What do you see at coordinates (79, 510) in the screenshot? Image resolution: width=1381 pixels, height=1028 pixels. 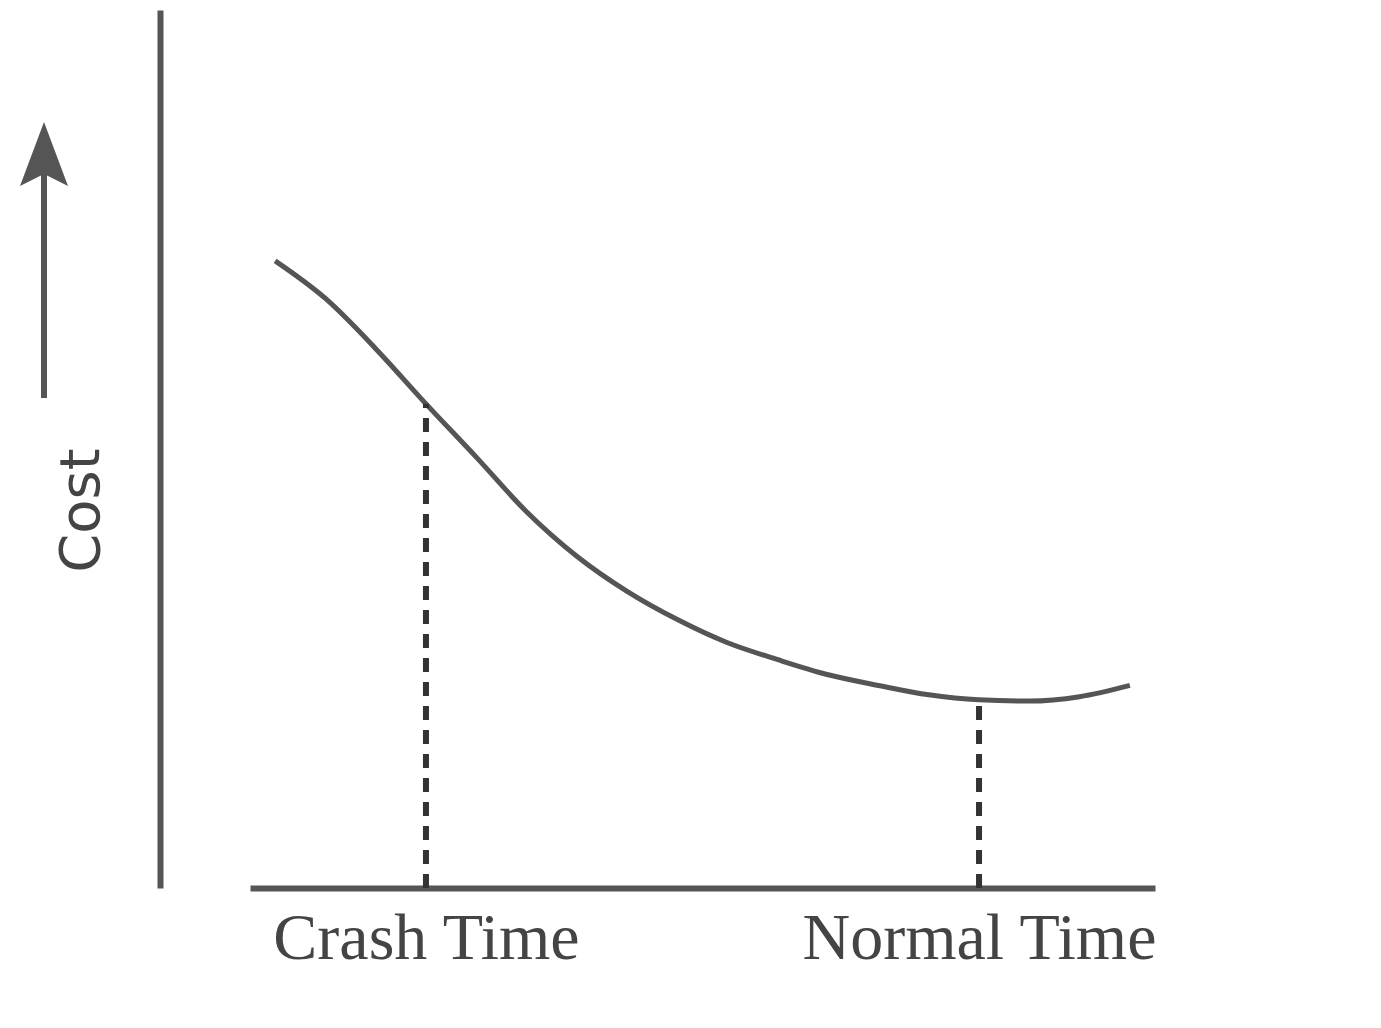 I see `y-axis-title: Cost` at bounding box center [79, 510].